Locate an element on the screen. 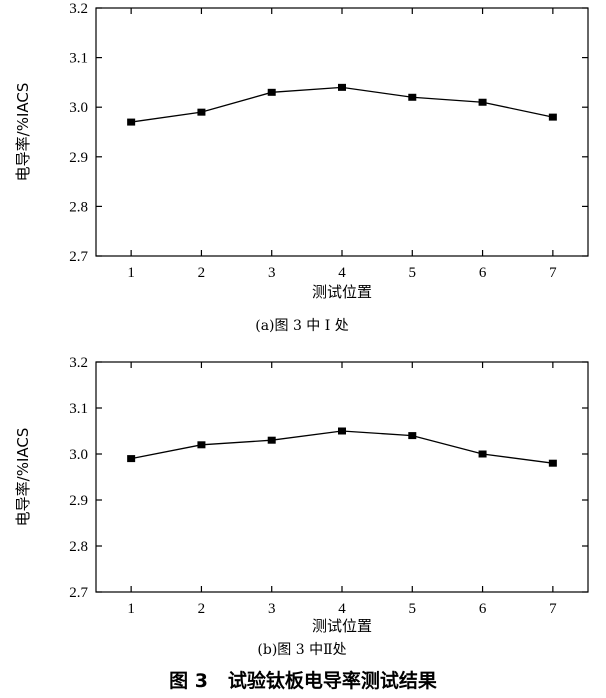 This screenshot has height=698, width=606. figure-title: 图 3 试验钛板电导率测试结果 is located at coordinates (303, 681).